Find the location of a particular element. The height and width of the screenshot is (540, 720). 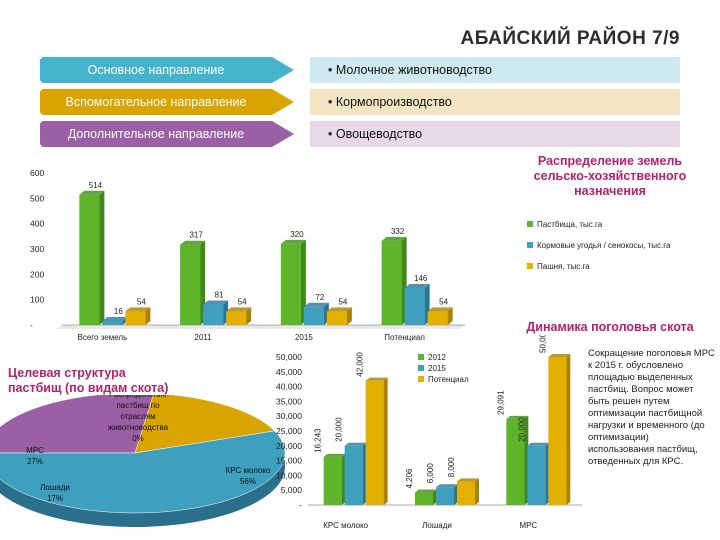

x-tick-label: 2015 is located at coordinates (304, 337).